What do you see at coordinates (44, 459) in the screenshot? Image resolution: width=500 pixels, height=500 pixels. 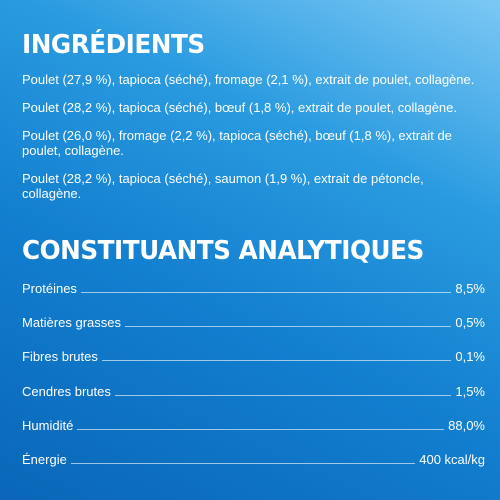 I see `row-label: Énergie` at bounding box center [44, 459].